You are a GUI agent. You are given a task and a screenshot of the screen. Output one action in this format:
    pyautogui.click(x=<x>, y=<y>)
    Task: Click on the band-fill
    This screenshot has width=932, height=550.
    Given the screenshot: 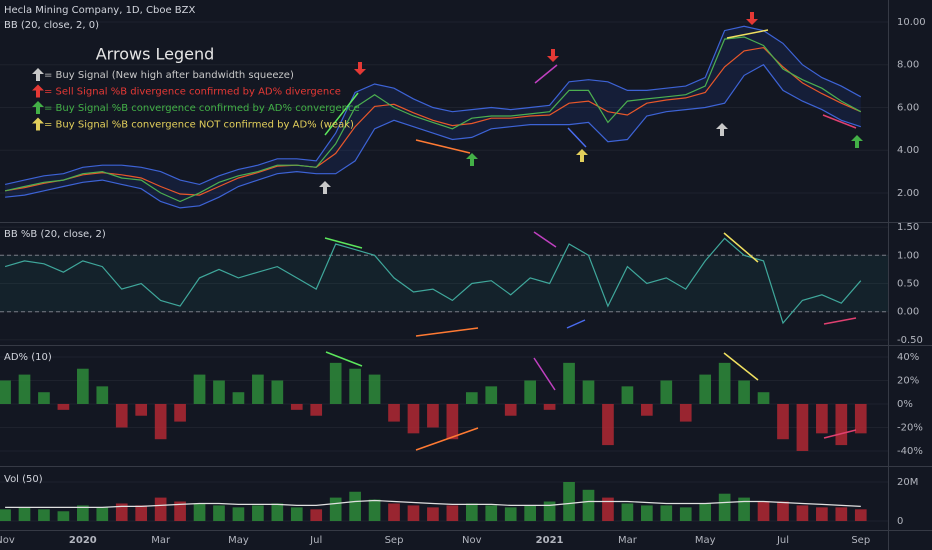 What is the action you would take?
    pyautogui.click(x=444, y=283)
    